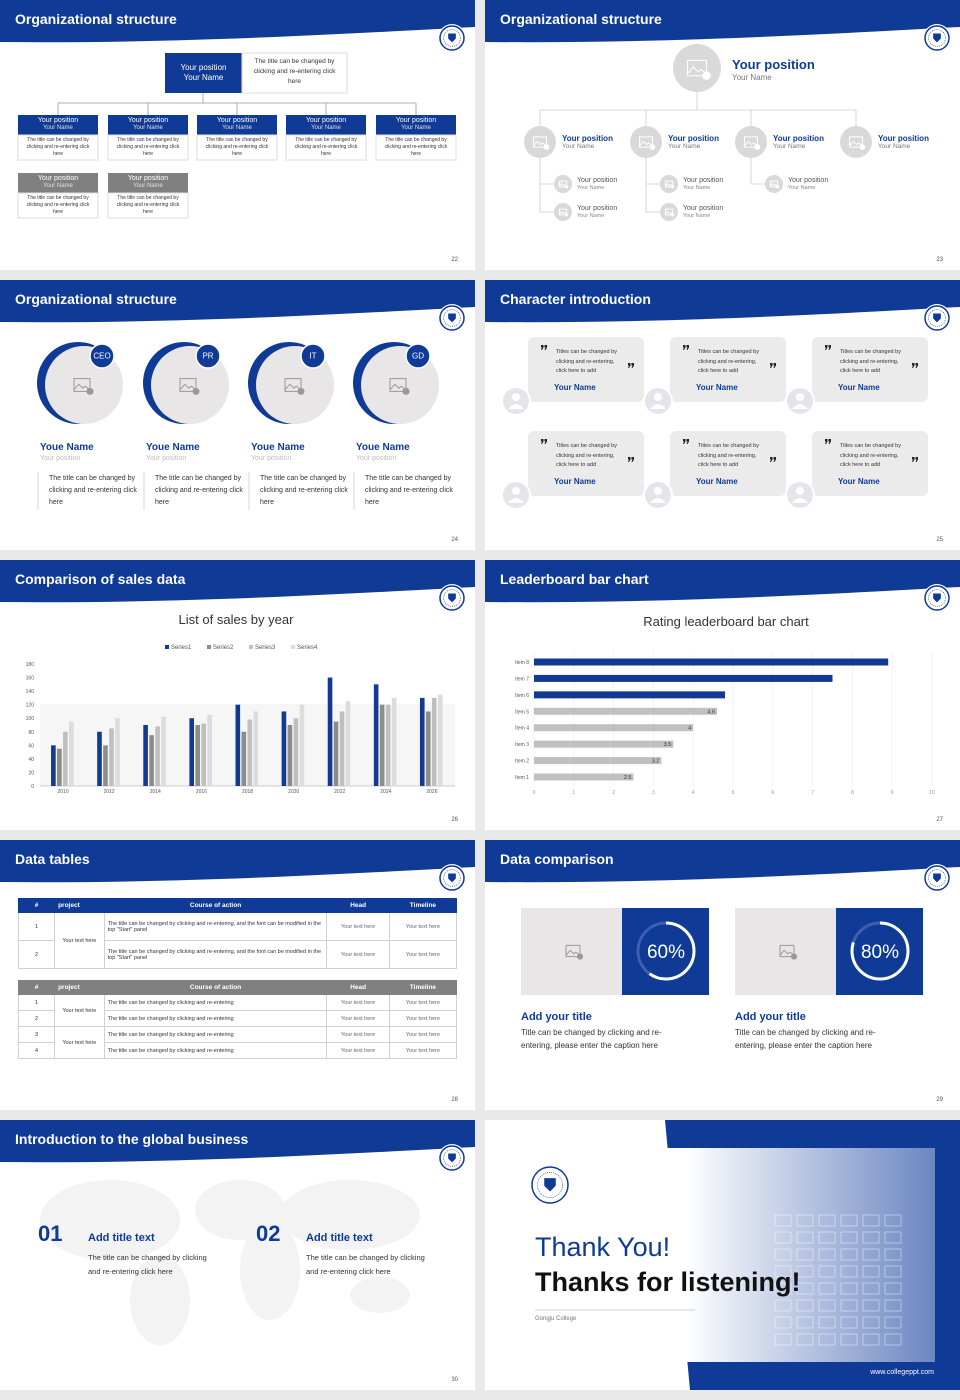  What do you see at coordinates (939, 540) in the screenshot?
I see `page-number: 25` at bounding box center [939, 540].